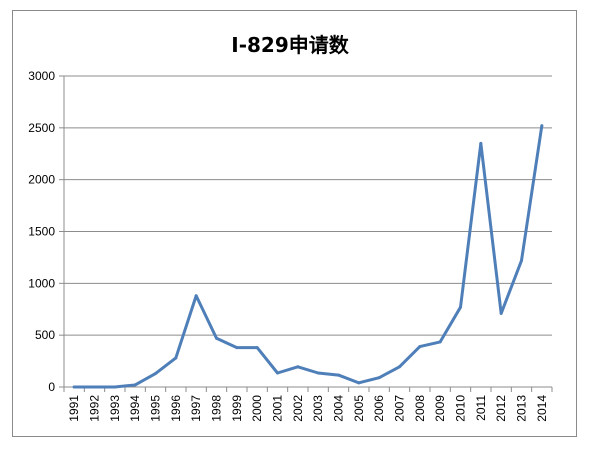 The height and width of the screenshot is (451, 589). I want to click on x-tick-label: 2010, so click(461, 408).